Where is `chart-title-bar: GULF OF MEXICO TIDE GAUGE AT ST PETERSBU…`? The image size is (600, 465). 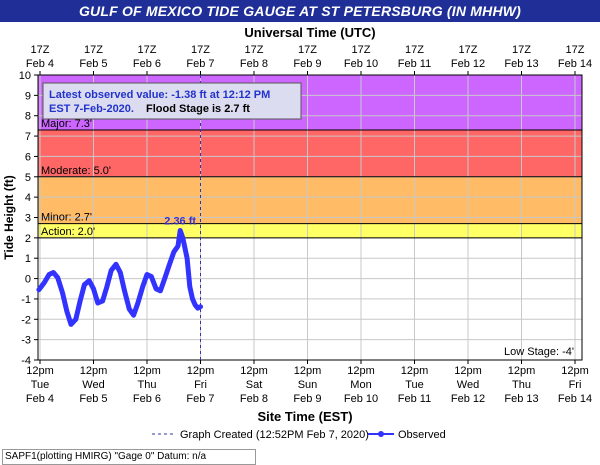 chart-title-bar: GULF OF MEXICO TIDE GAUGE AT ST PETERSBU… is located at coordinates (300, 11).